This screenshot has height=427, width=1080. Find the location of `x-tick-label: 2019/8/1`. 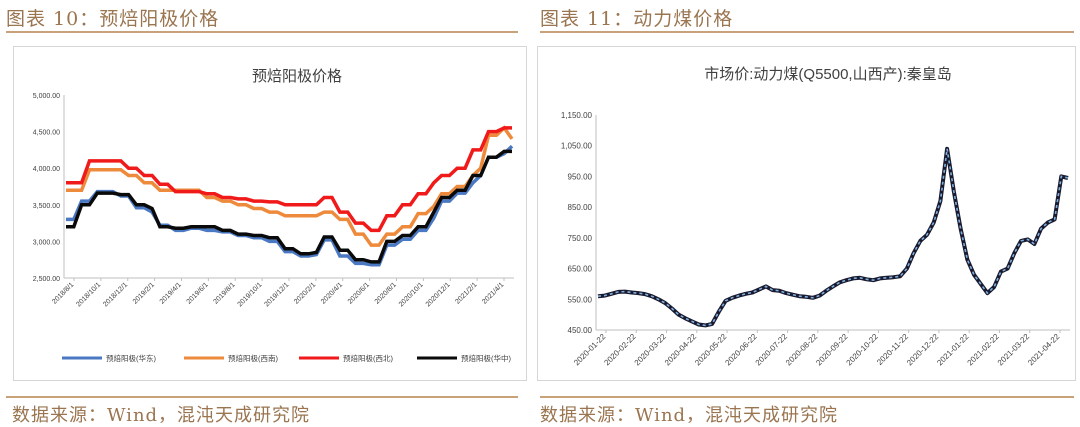

x-tick-label: 2019/8/1 is located at coordinates (224, 293).